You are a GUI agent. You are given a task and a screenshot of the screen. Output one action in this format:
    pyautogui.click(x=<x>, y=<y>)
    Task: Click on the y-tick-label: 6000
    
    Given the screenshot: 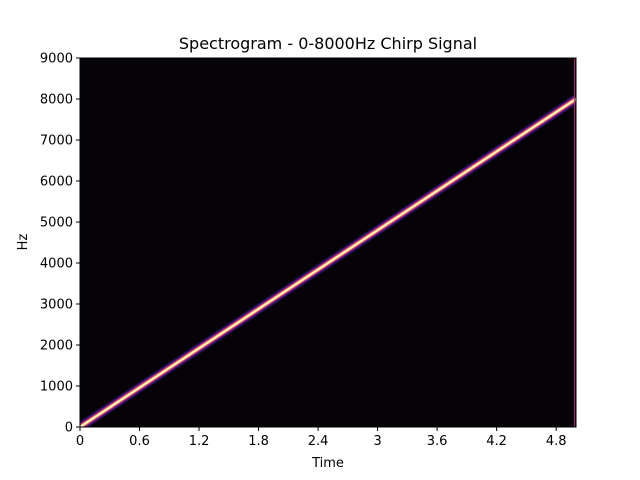 What is the action you would take?
    pyautogui.click(x=56, y=182)
    